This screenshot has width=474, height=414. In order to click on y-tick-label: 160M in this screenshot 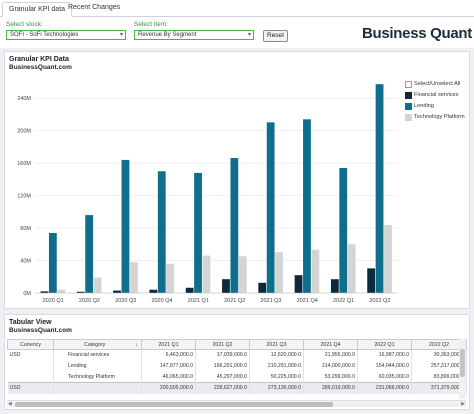, I will do `click(24, 164)`.